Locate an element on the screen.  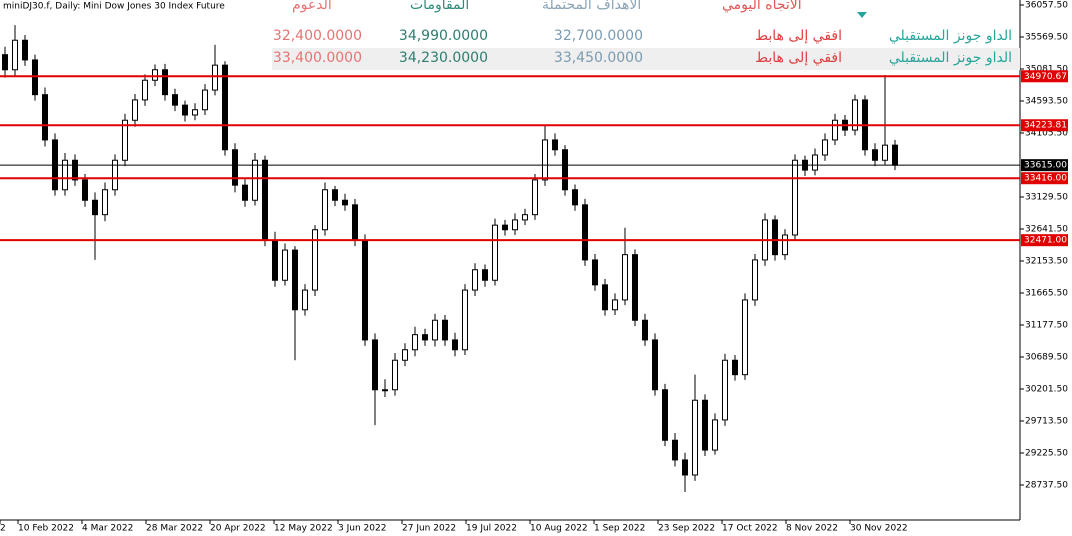
row-background is located at coordinates (646, 59).